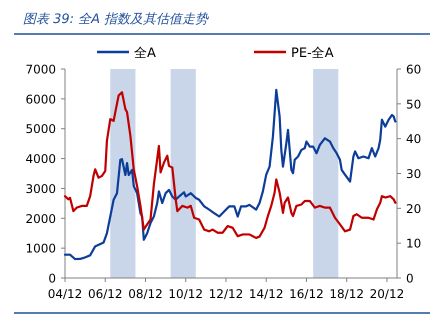 The width and height of the screenshot is (444, 335). Describe the element at coordinates (312, 53) in the screenshot. I see `legend-label: PE-全A` at that location.